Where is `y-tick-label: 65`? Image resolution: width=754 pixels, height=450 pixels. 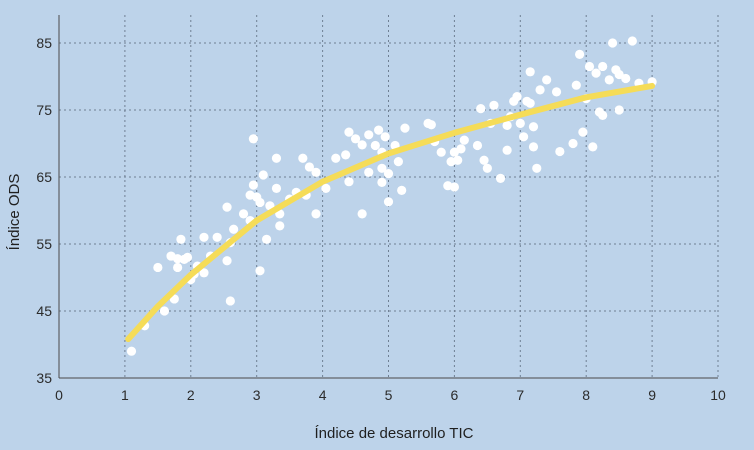 y-tick-label: 65 is located at coordinates (44, 177).